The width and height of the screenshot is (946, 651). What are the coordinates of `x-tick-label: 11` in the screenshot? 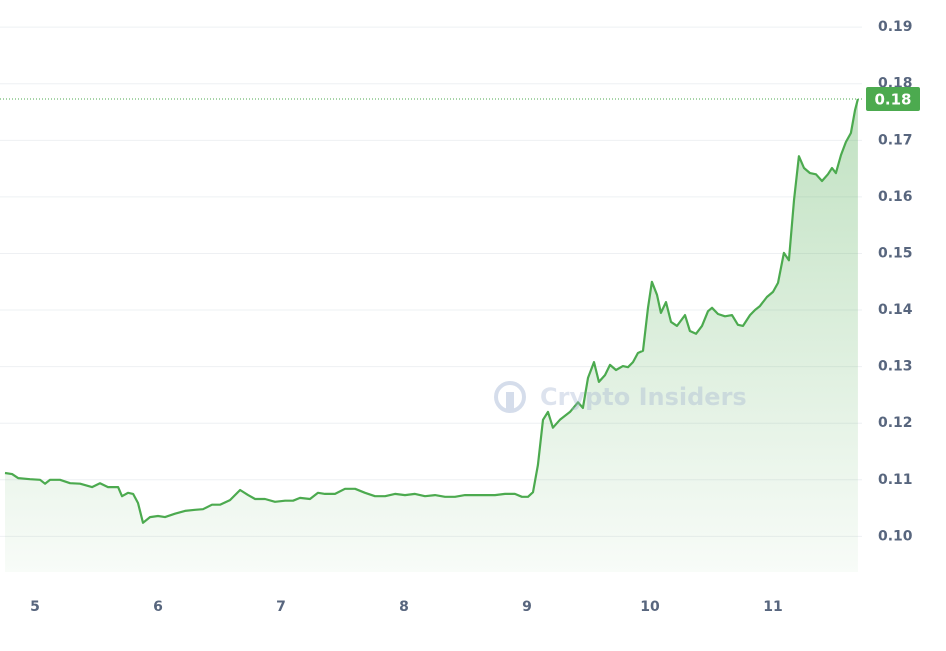 It's located at (772, 607).